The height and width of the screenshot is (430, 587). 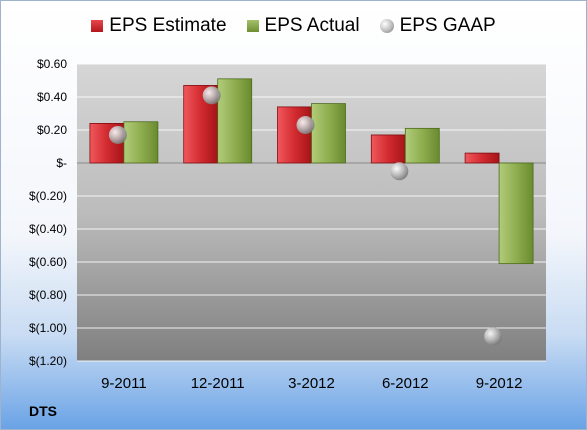 What do you see at coordinates (61, 163) in the screenshot?
I see `y-tick-label: $-` at bounding box center [61, 163].